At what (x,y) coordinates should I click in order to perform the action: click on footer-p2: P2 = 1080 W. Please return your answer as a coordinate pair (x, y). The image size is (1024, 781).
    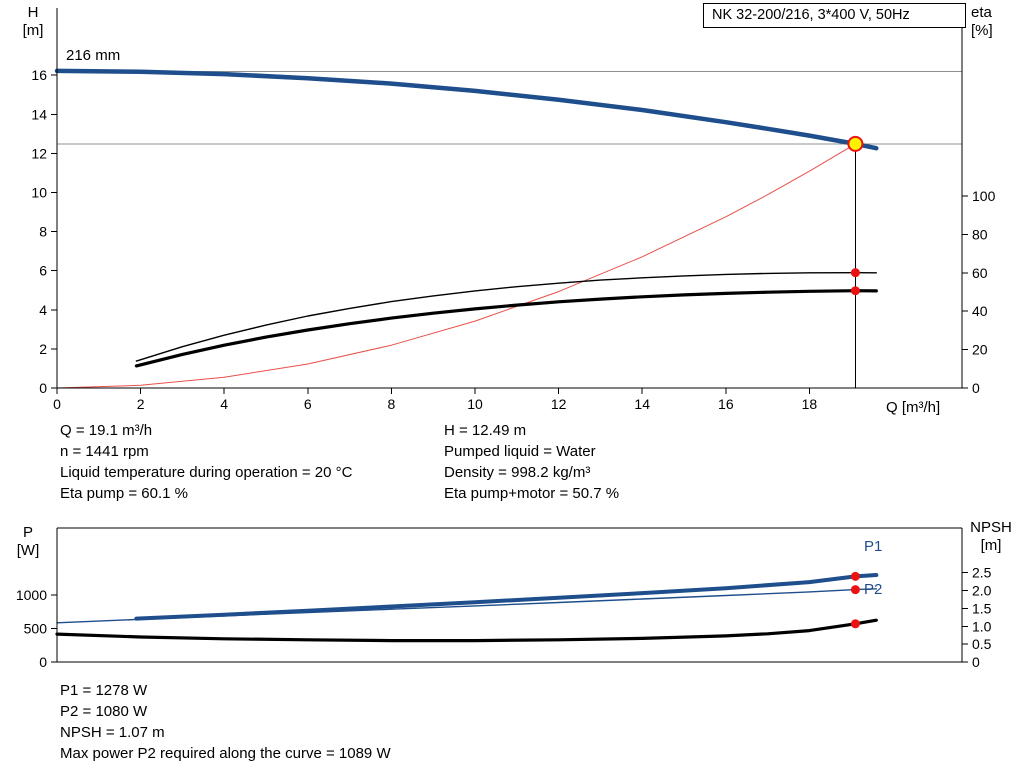
    Looking at the image, I should click on (104, 711).